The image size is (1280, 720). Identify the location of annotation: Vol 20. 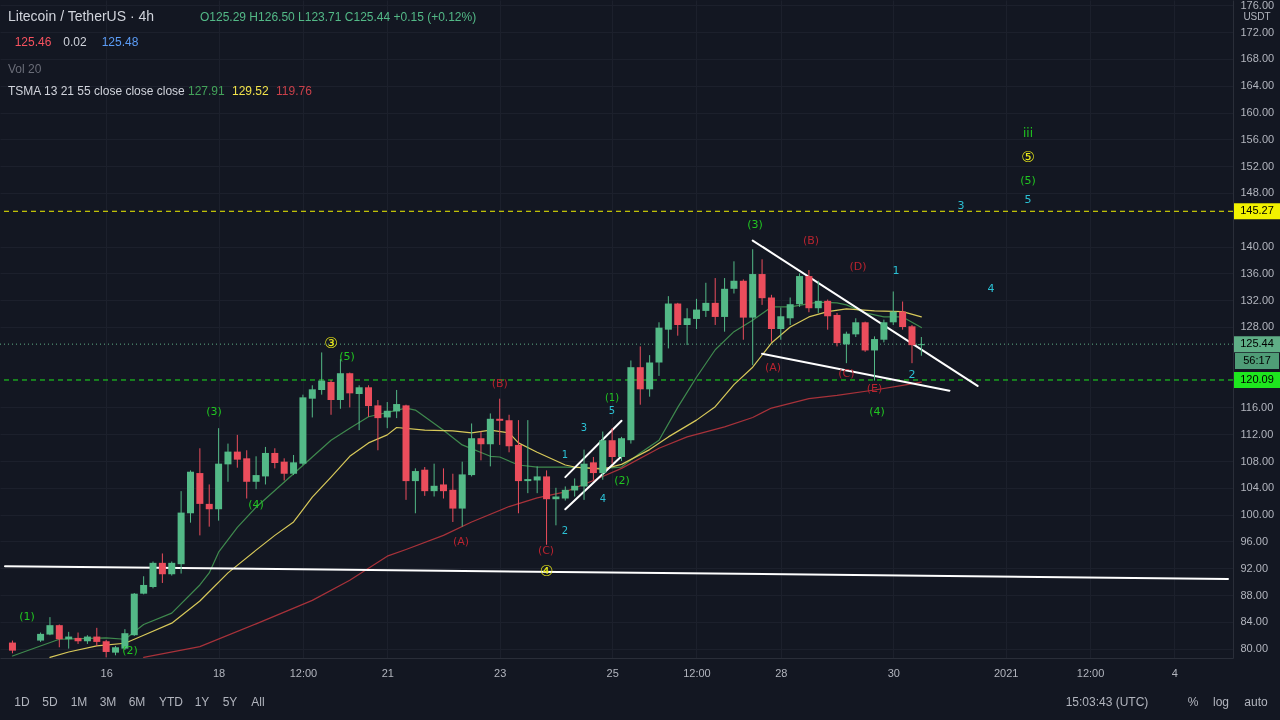
(25, 69).